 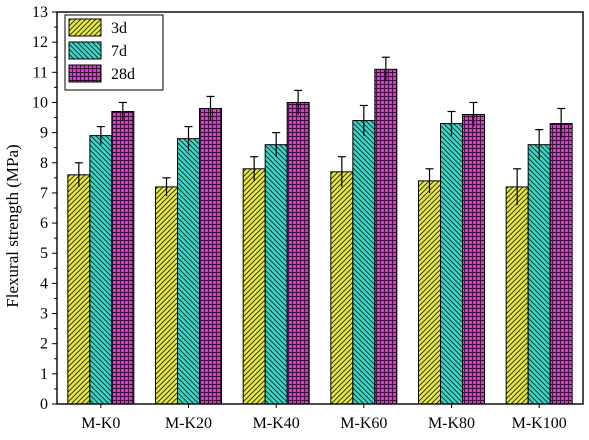 What do you see at coordinates (101, 270) in the screenshot?
I see `bar-7d-M-K0` at bounding box center [101, 270].